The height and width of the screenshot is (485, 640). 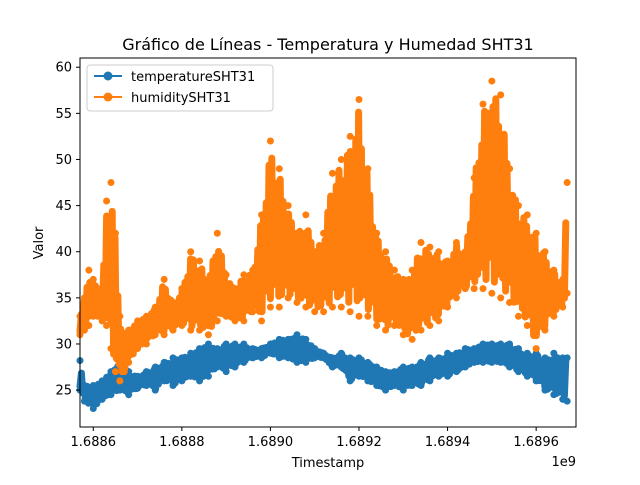 I want to click on x-axis-ticks: 1.6886 1.6888 1.6890 1.6892 1.6894 1.6896, so click(x=315, y=438).